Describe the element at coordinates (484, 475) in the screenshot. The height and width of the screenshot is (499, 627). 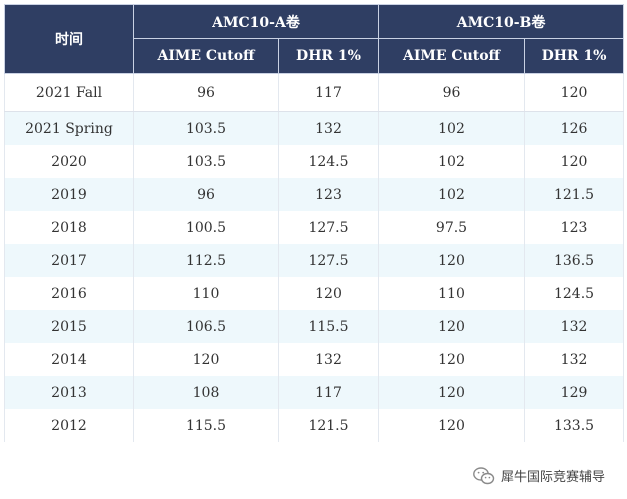
I see `wechat-icon` at that location.